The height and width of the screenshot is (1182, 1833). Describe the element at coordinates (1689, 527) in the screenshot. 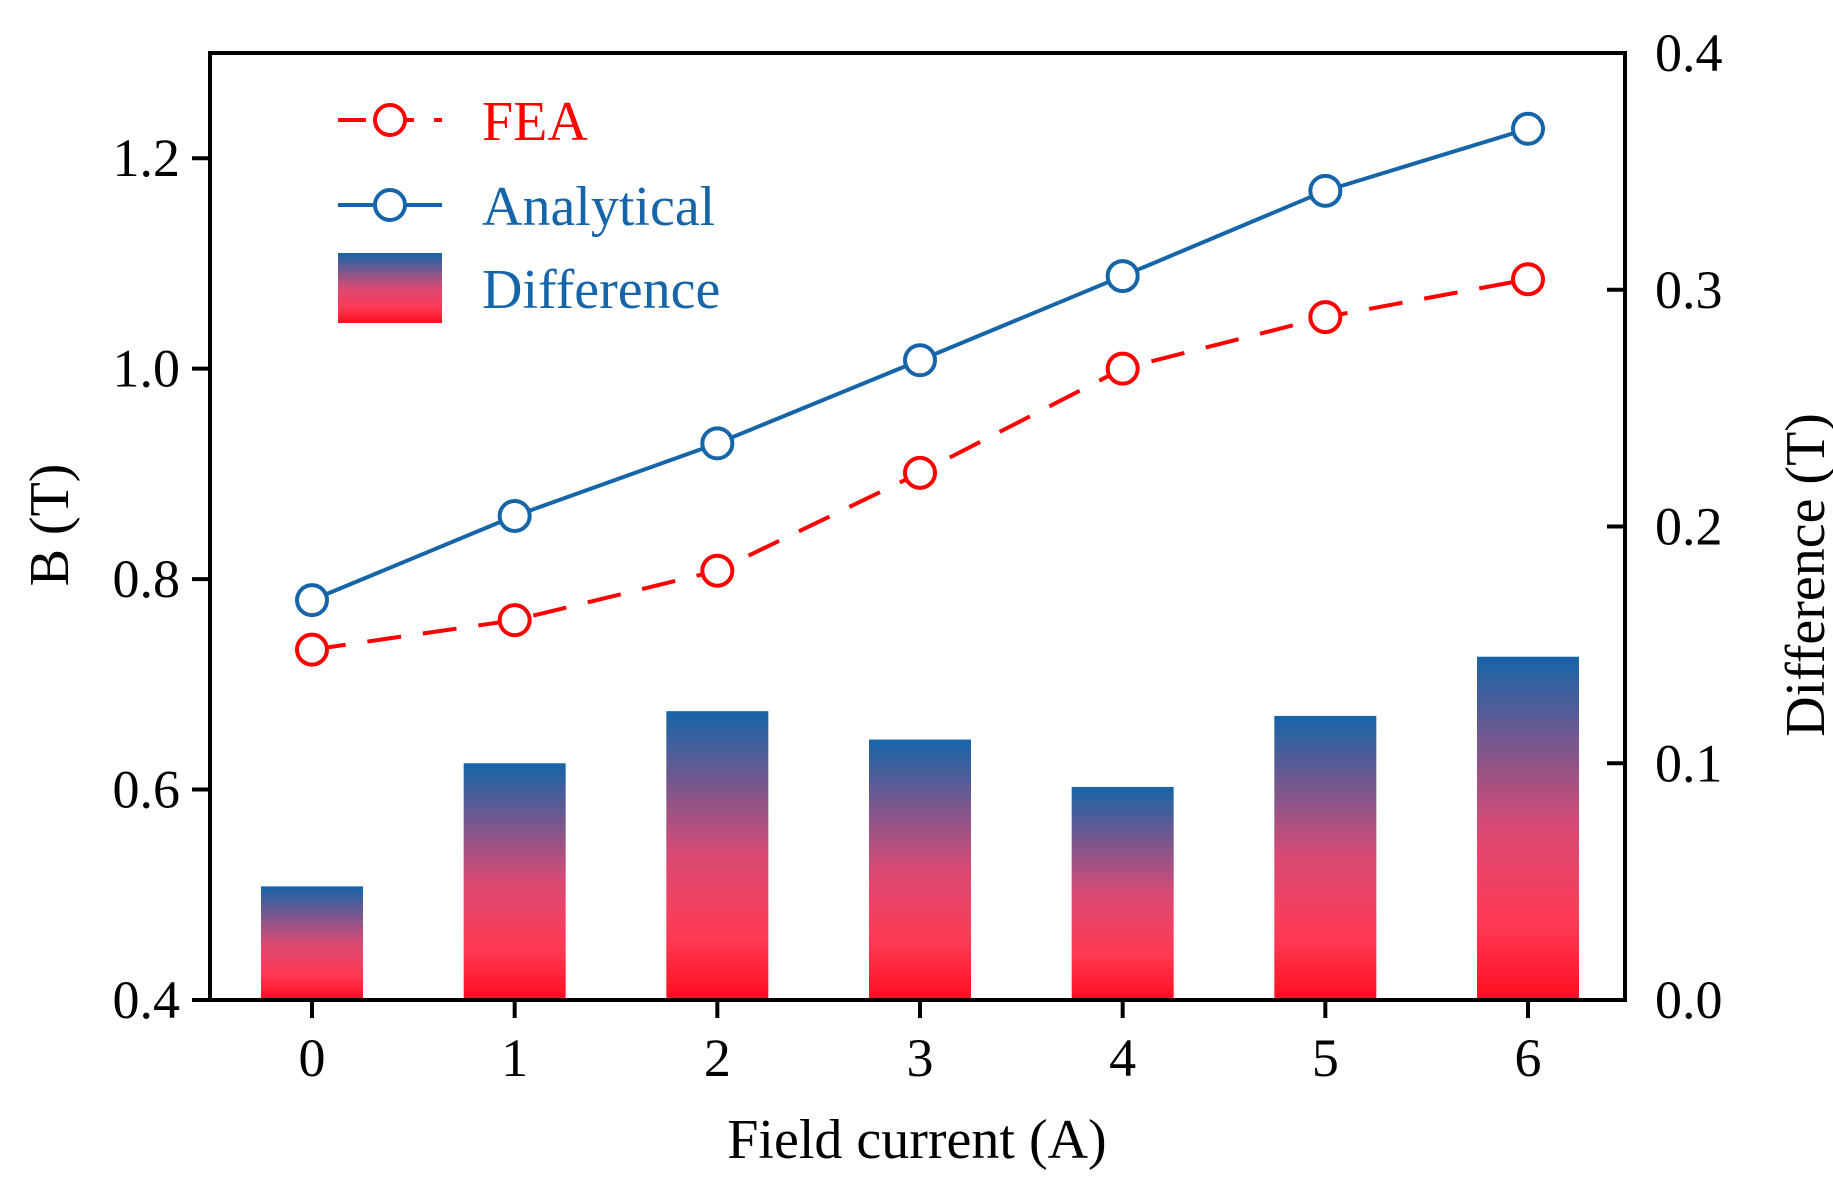

I see `y2-tick-label: 0.2` at that location.